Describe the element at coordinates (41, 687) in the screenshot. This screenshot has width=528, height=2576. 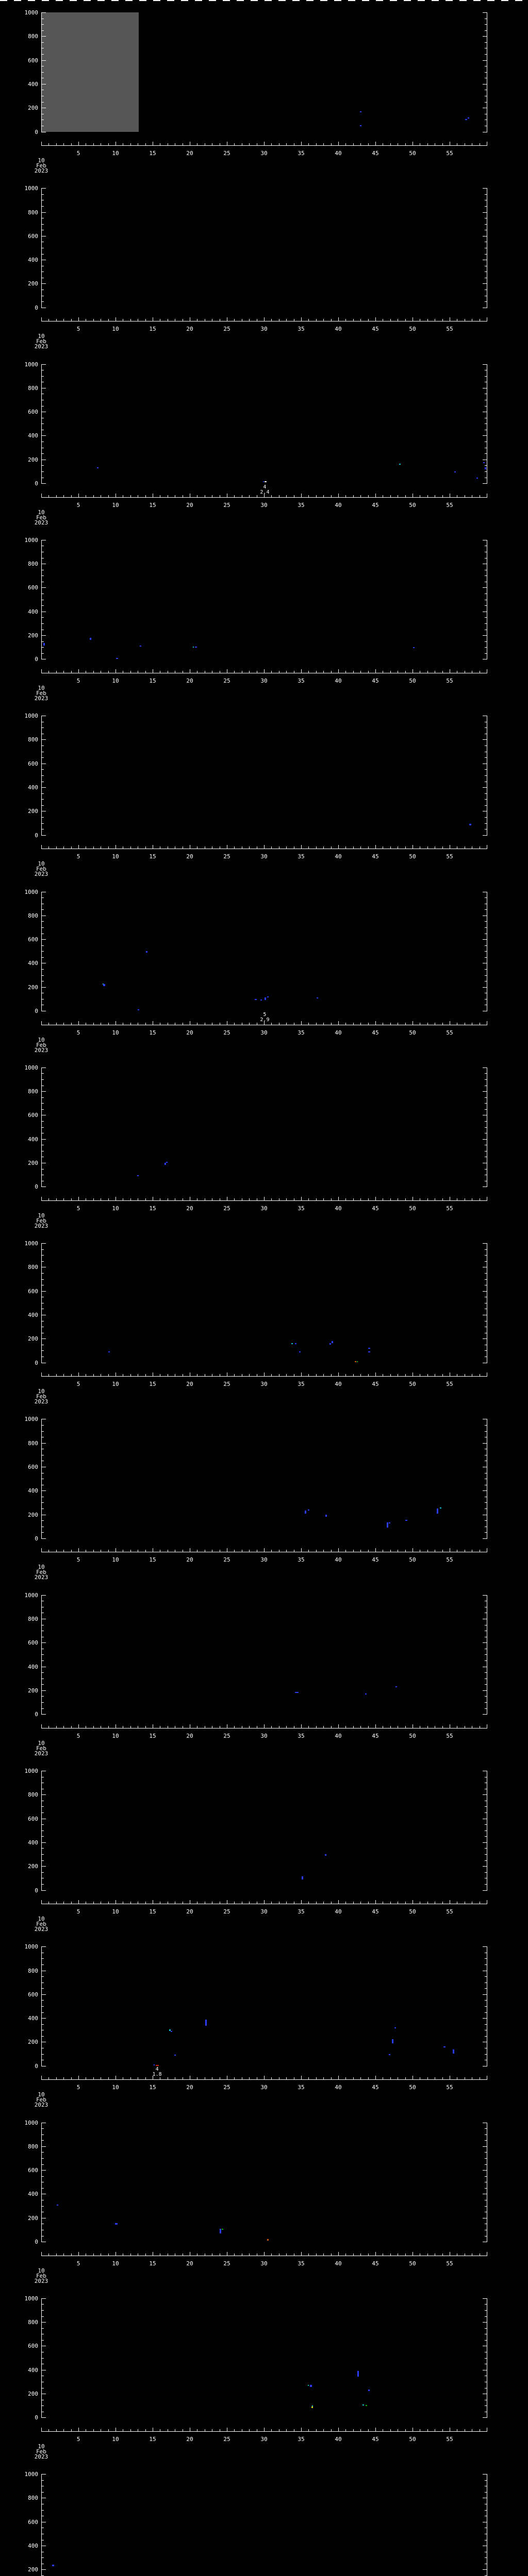
I see `date-line: 10` at that location.